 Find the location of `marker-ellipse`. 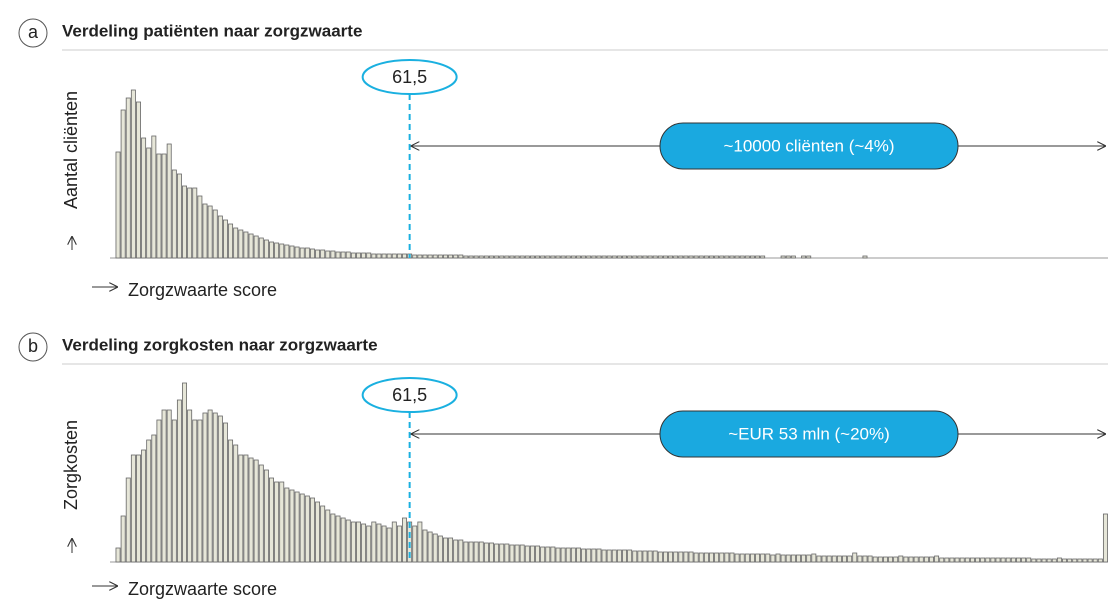

marker-ellipse is located at coordinates (409, 395).